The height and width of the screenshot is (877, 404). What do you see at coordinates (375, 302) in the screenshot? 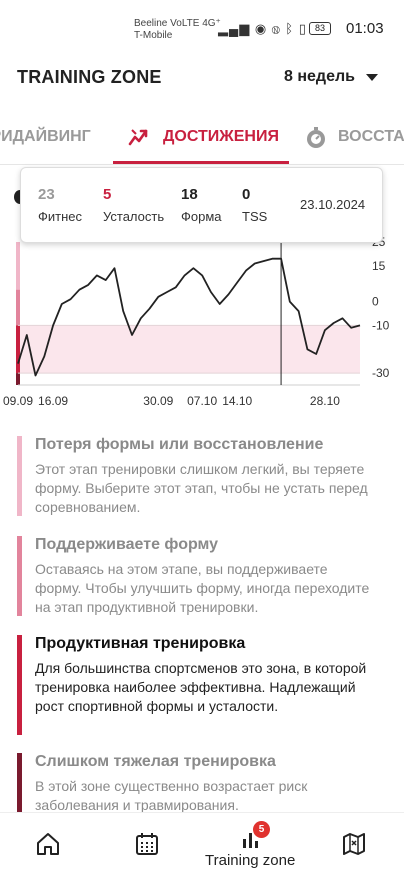
I see `y-tick-label: 0` at bounding box center [375, 302].